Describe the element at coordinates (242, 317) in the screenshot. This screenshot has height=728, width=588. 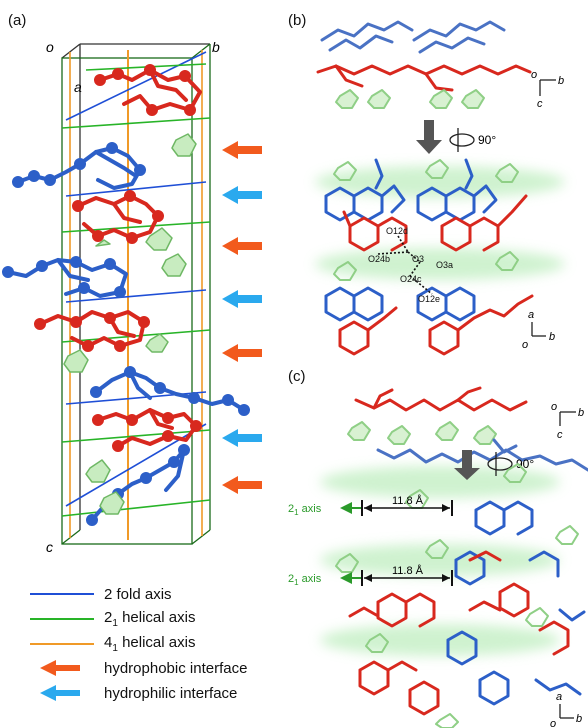
I see `interface-arrows` at that location.